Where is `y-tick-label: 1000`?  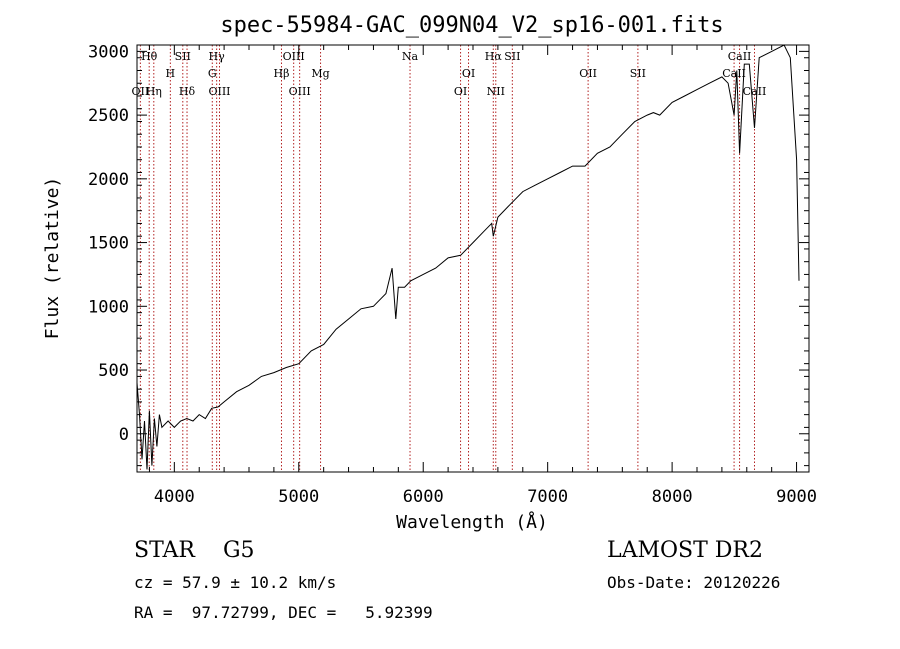
y-tick-label: 1000 is located at coordinates (108, 307).